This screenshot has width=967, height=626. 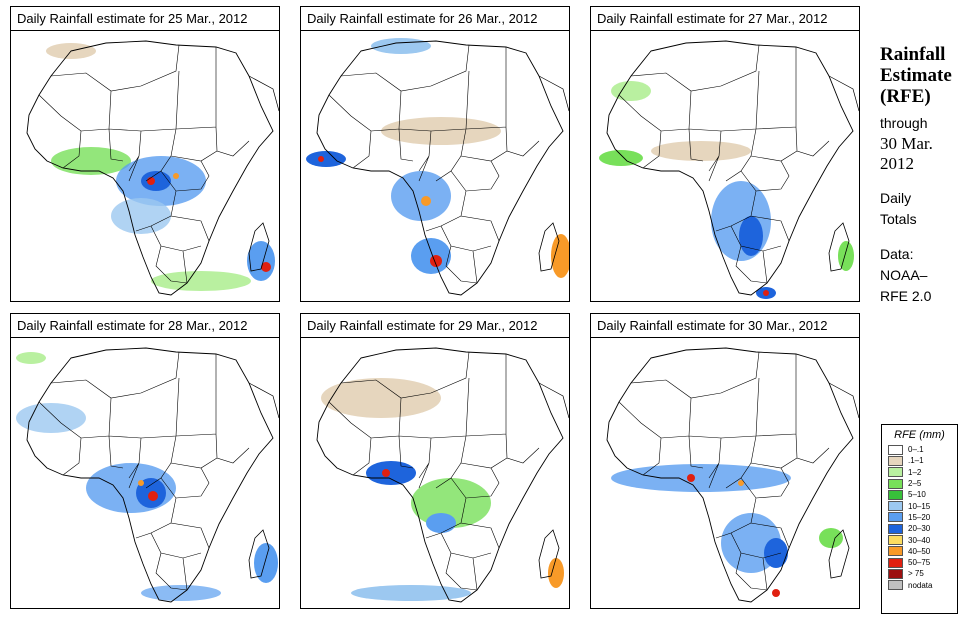 I want to click on date-line: 30 Mar., so click(x=906, y=143).